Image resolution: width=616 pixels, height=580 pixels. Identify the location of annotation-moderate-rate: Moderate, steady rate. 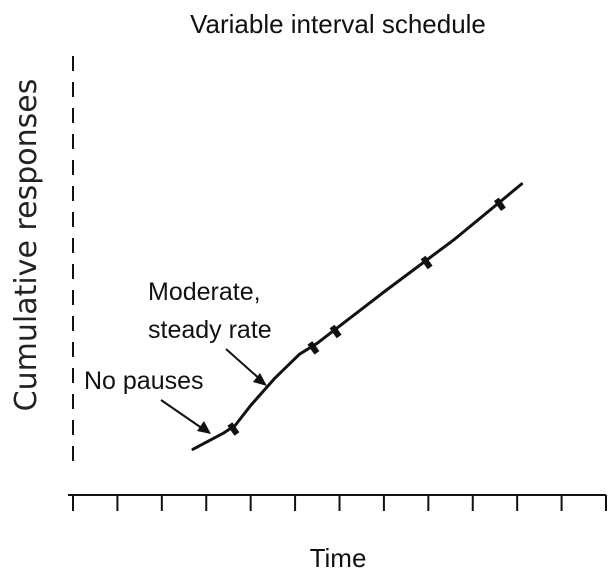
(210, 332).